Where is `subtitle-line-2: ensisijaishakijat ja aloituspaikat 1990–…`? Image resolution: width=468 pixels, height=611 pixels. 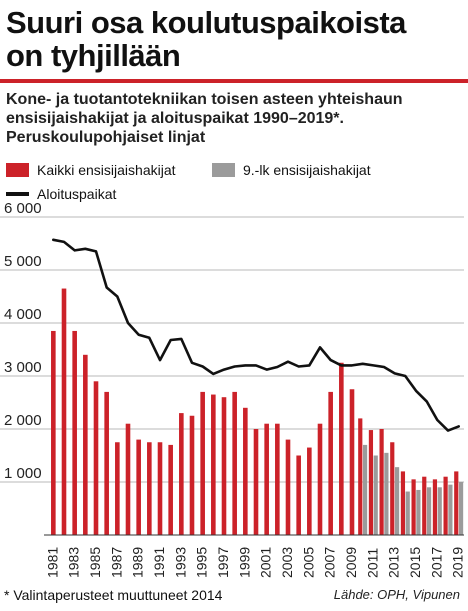 subtitle-line-2: ensisijaishakijat ja aloituspaikat 1990–… is located at coordinates (175, 118).